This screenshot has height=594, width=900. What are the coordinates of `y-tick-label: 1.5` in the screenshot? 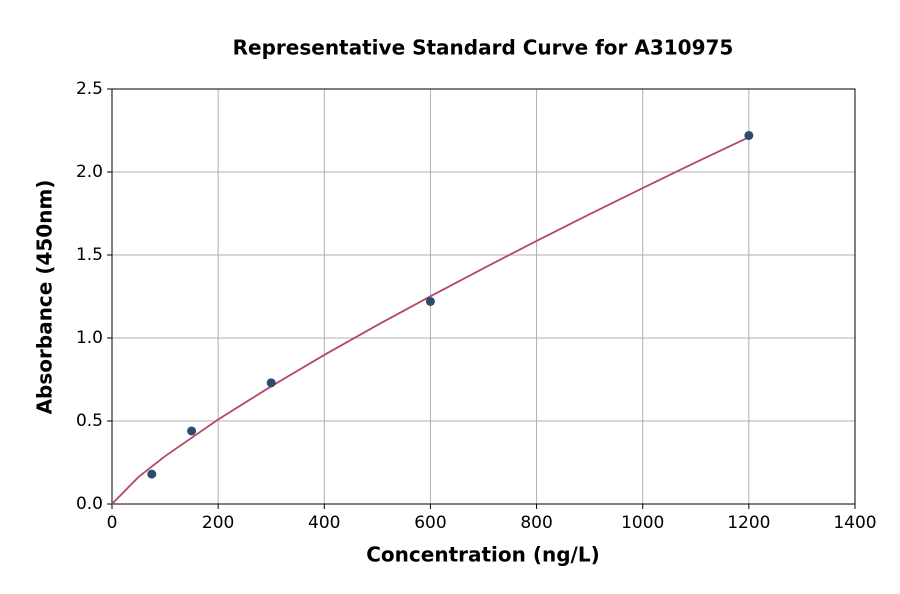 It's located at (89, 255).